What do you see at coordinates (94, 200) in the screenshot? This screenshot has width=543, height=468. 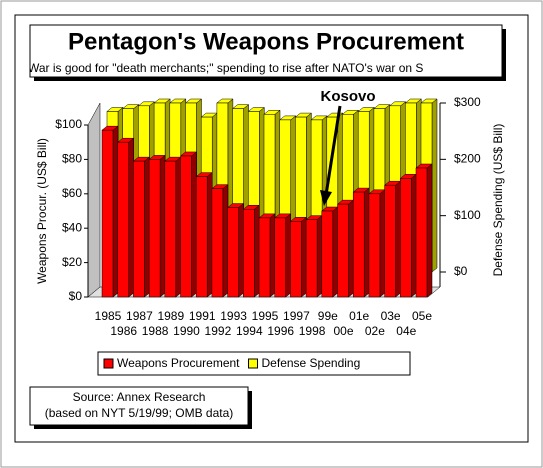 I see `side-wall` at bounding box center [94, 200].